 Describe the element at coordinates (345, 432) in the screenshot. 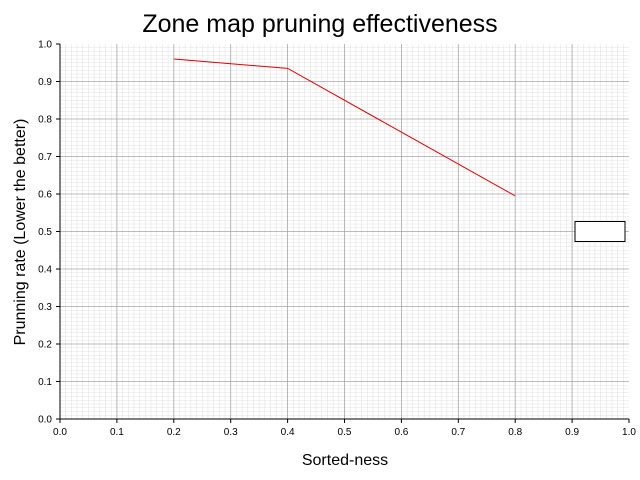

I see `x-tick-label: 0.5` at that location.